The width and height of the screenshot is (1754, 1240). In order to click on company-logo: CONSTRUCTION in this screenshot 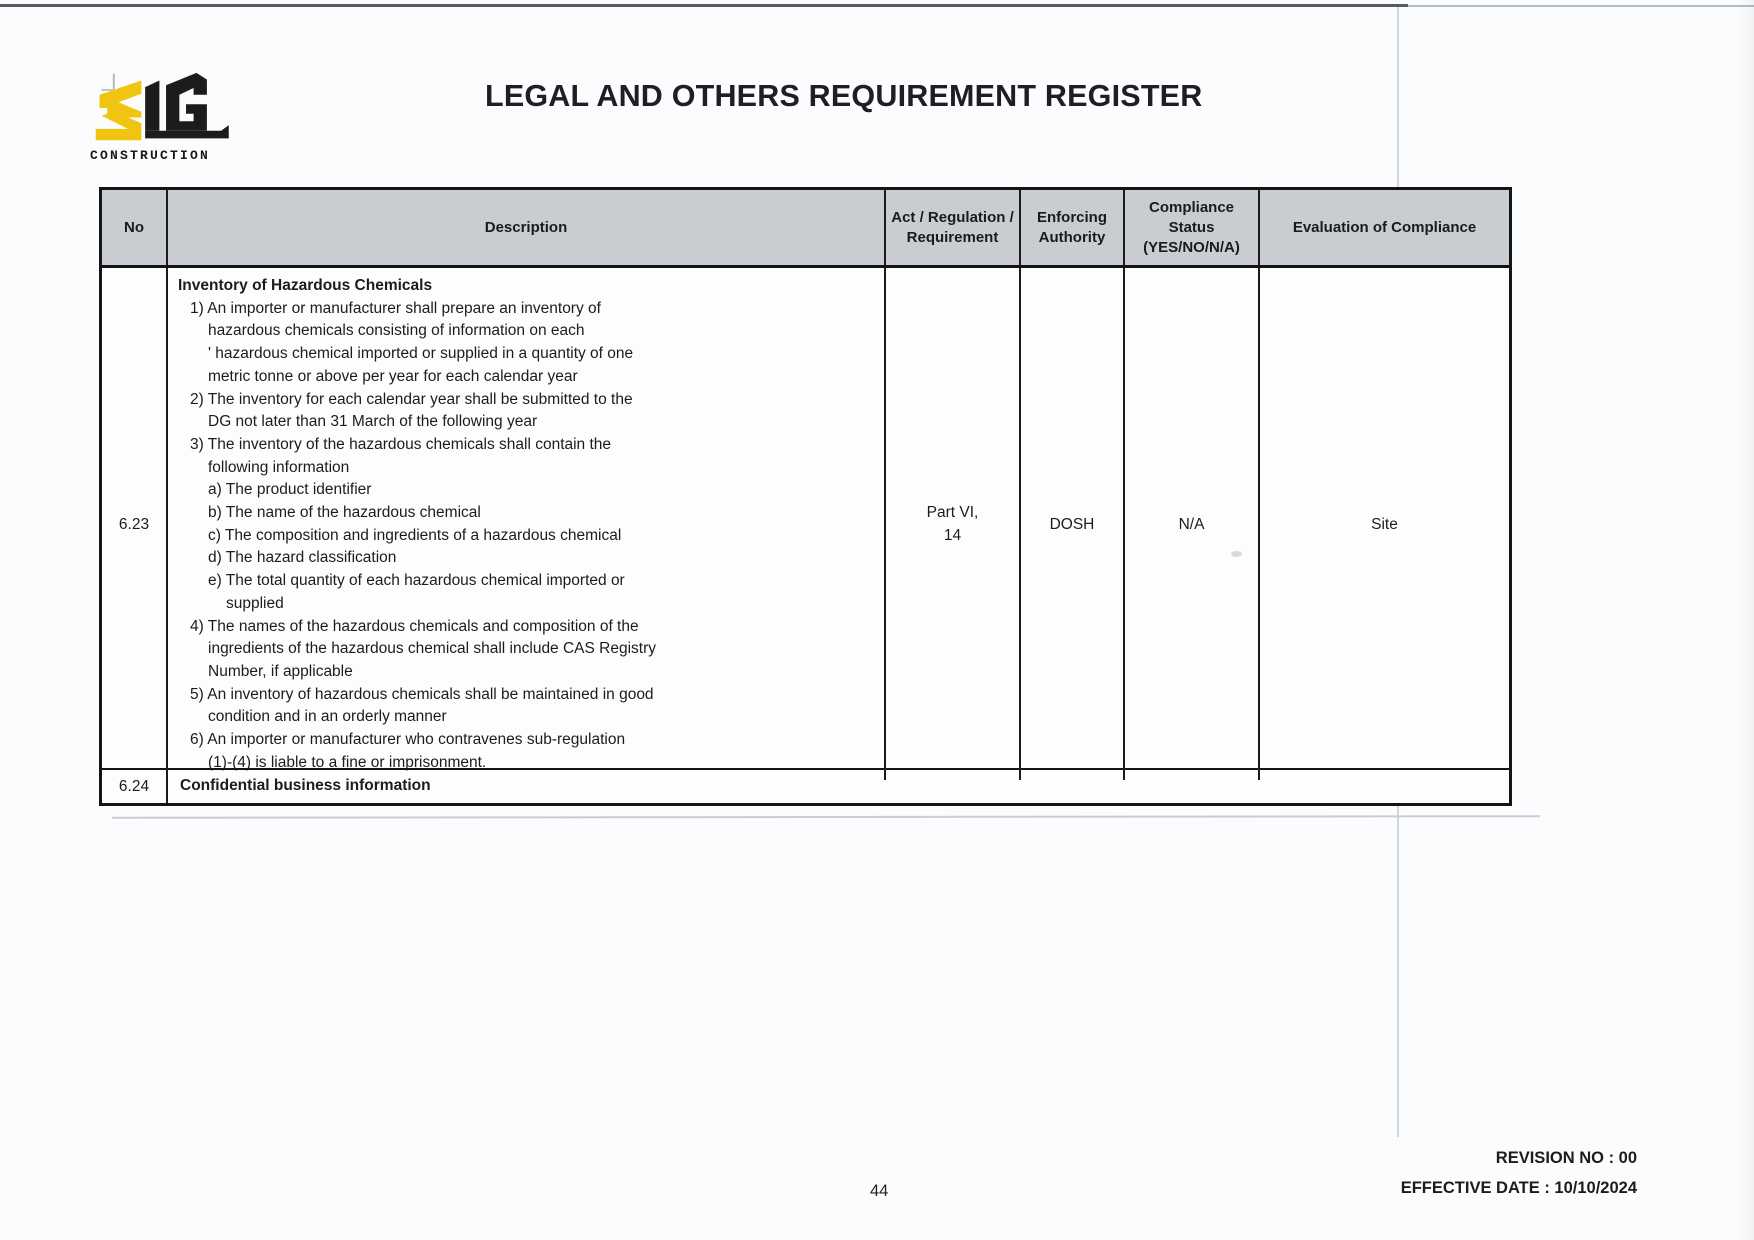, I will do `click(171, 118)`.